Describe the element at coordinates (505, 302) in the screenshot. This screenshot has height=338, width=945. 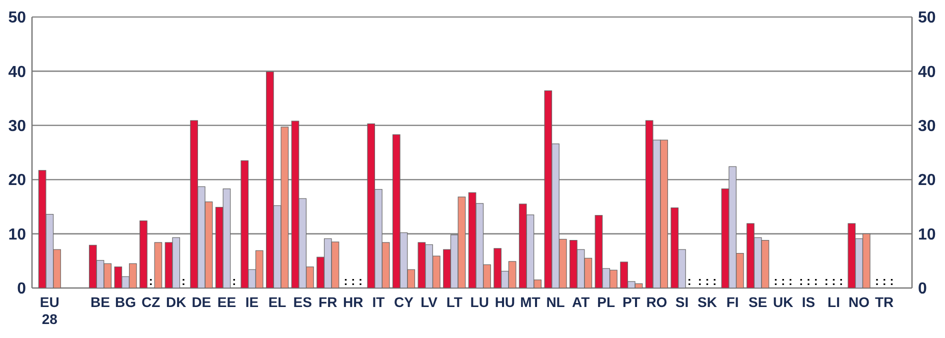
I see `x-tick-label: HU` at that location.